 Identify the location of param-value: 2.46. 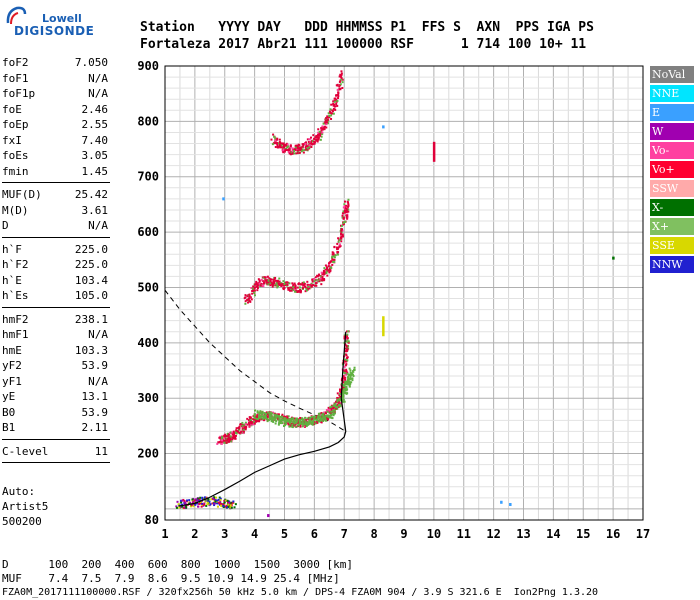
(95, 109).